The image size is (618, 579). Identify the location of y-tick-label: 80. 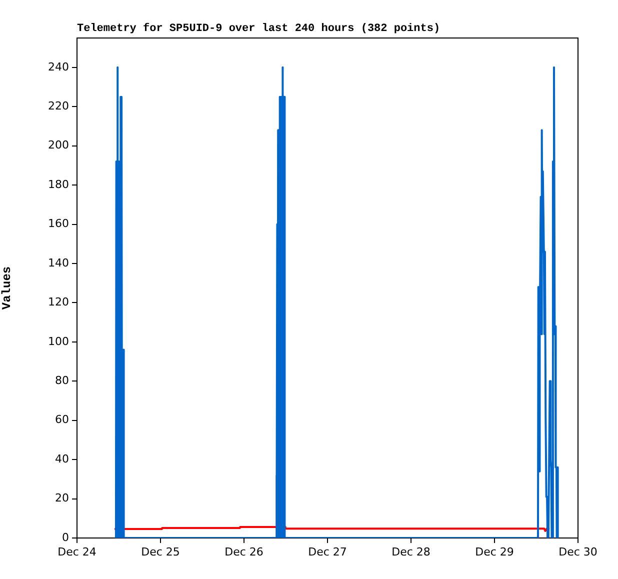
(62, 380).